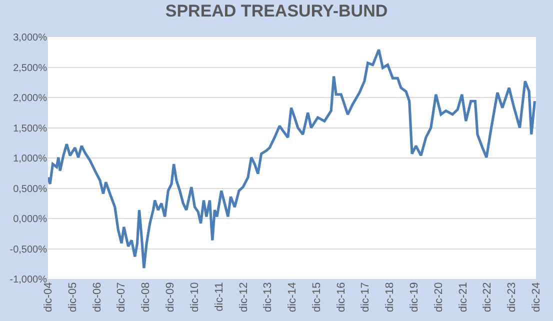 This screenshot has height=321, width=553. I want to click on x-tick-label: dic-19, so click(414, 297).